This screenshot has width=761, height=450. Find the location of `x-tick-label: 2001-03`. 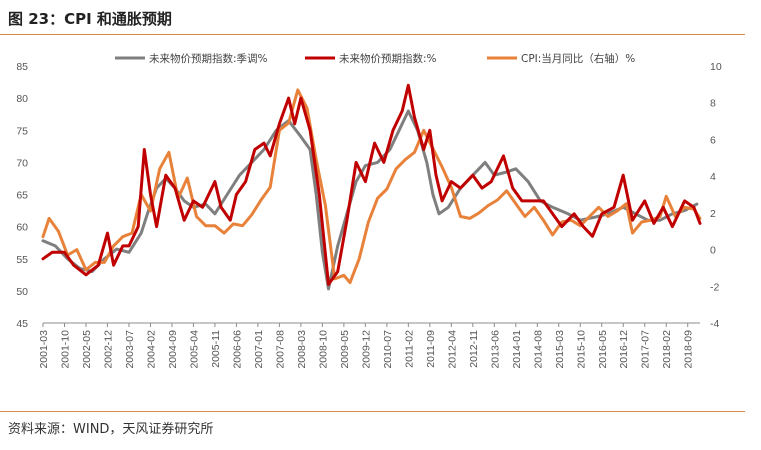

x-tick-label: 2001-03 is located at coordinates (44, 349).